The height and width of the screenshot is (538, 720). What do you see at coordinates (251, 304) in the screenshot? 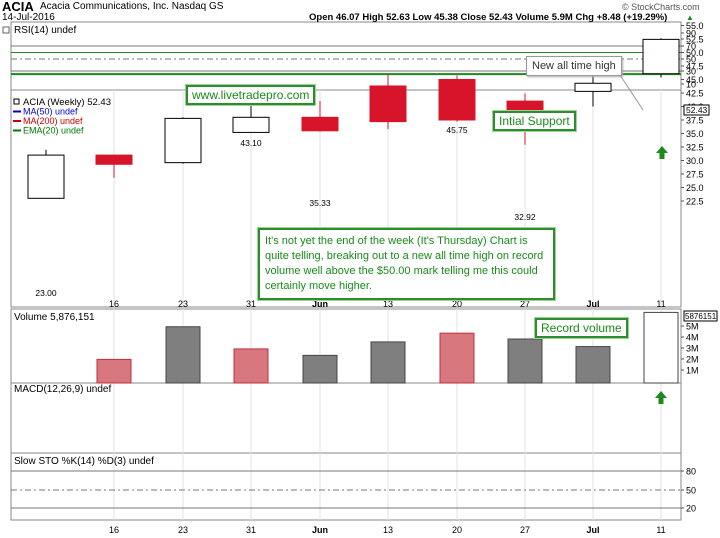
I see `x-axis-label: 31` at bounding box center [251, 304].